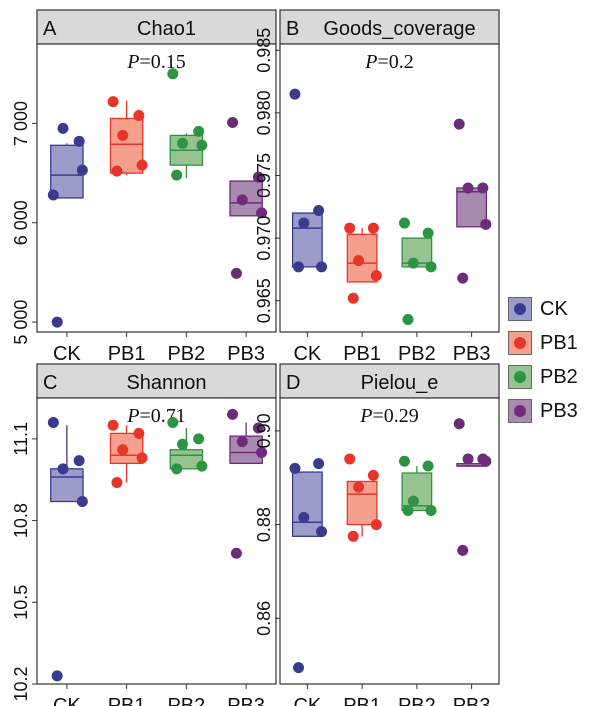 This screenshot has width=607, height=706. I want to click on plot-area, so click(389, 541).